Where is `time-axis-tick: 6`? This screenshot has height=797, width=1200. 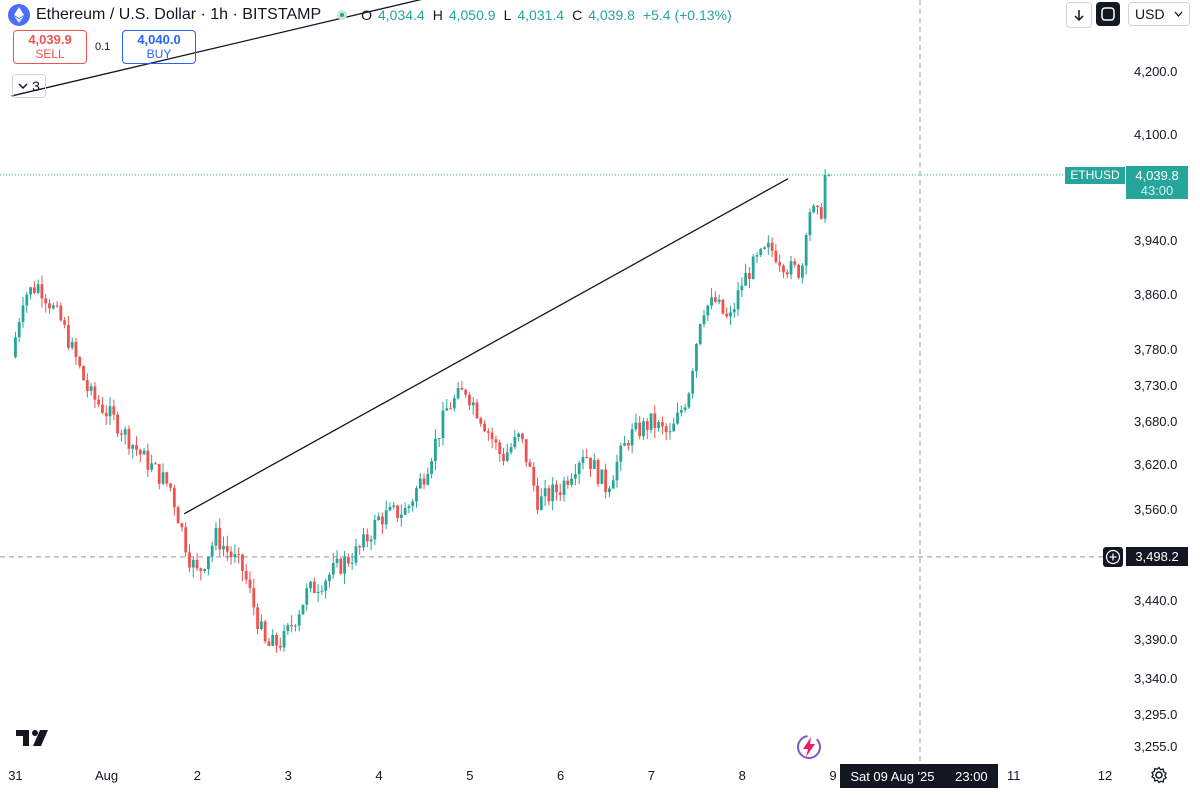
time-axis-tick: 6 is located at coordinates (561, 775).